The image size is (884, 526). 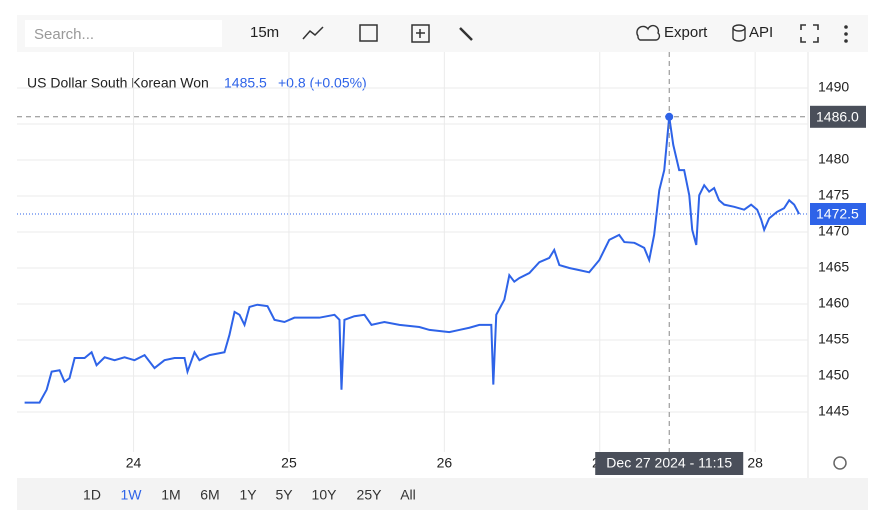 What do you see at coordinates (325, 495) in the screenshot?
I see `range-button: 10Y` at bounding box center [325, 495].